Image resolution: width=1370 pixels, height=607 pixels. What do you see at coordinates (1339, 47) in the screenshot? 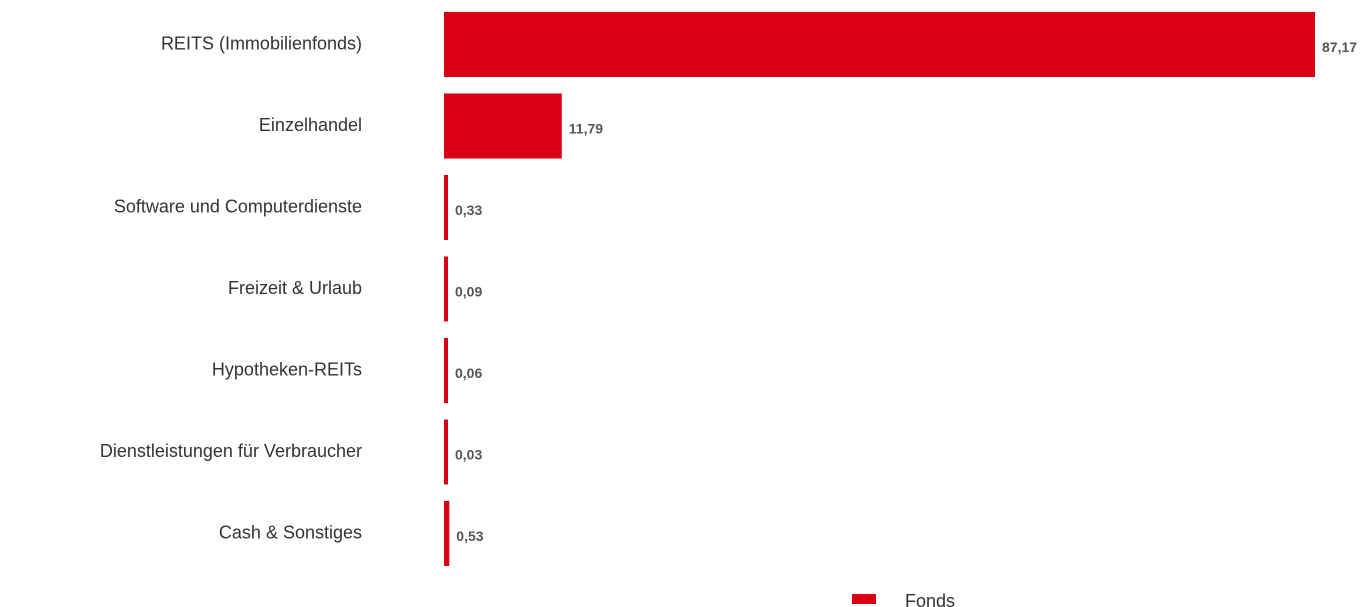
I see `value-label-reits-immobilienfonds: 87,17` at bounding box center [1339, 47].